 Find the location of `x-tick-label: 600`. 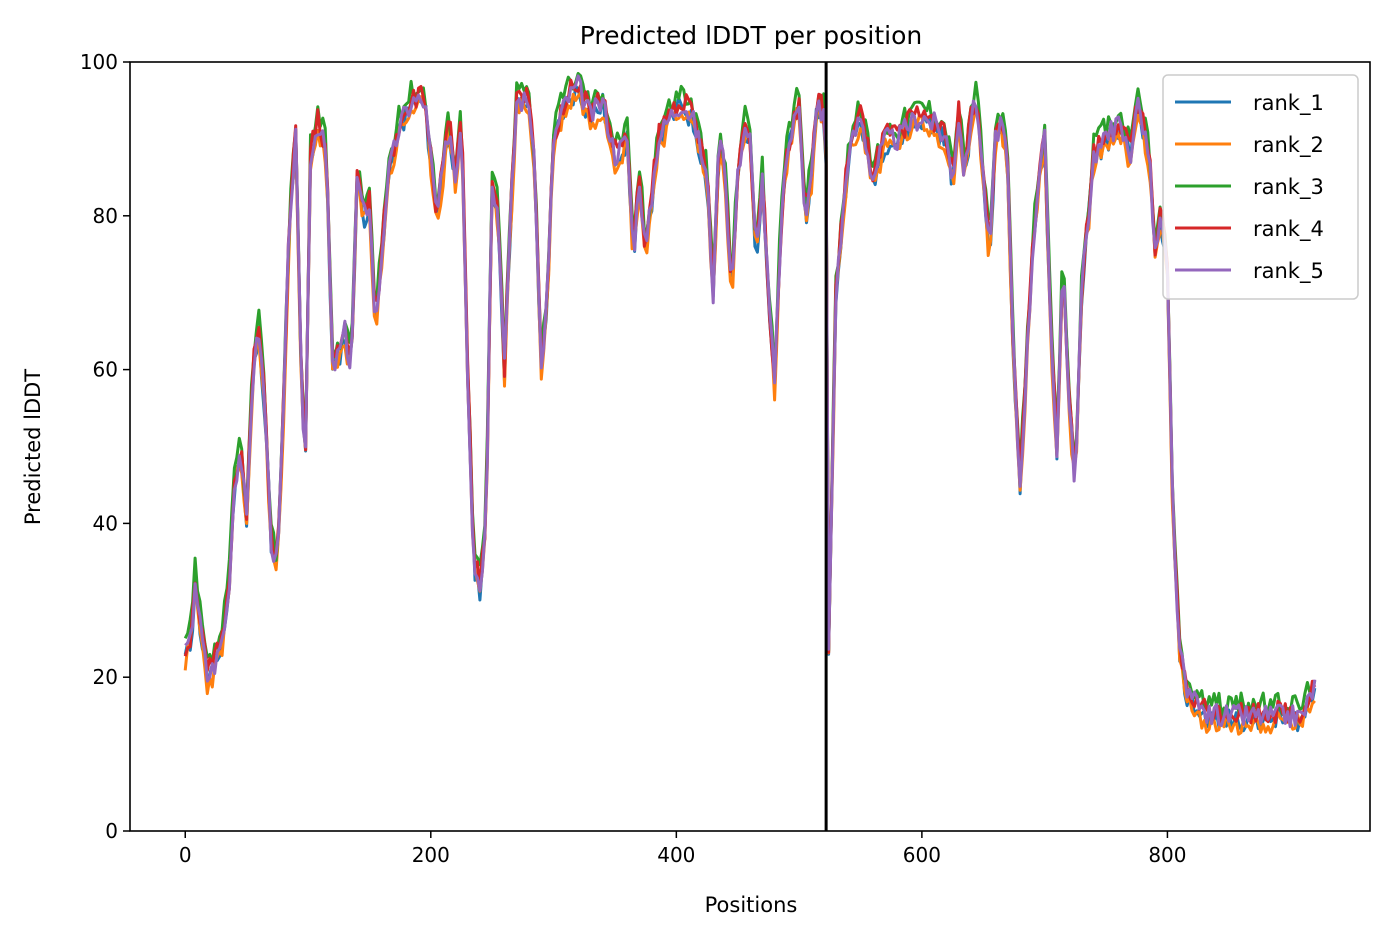

x-tick-label: 600 is located at coordinates (922, 855).